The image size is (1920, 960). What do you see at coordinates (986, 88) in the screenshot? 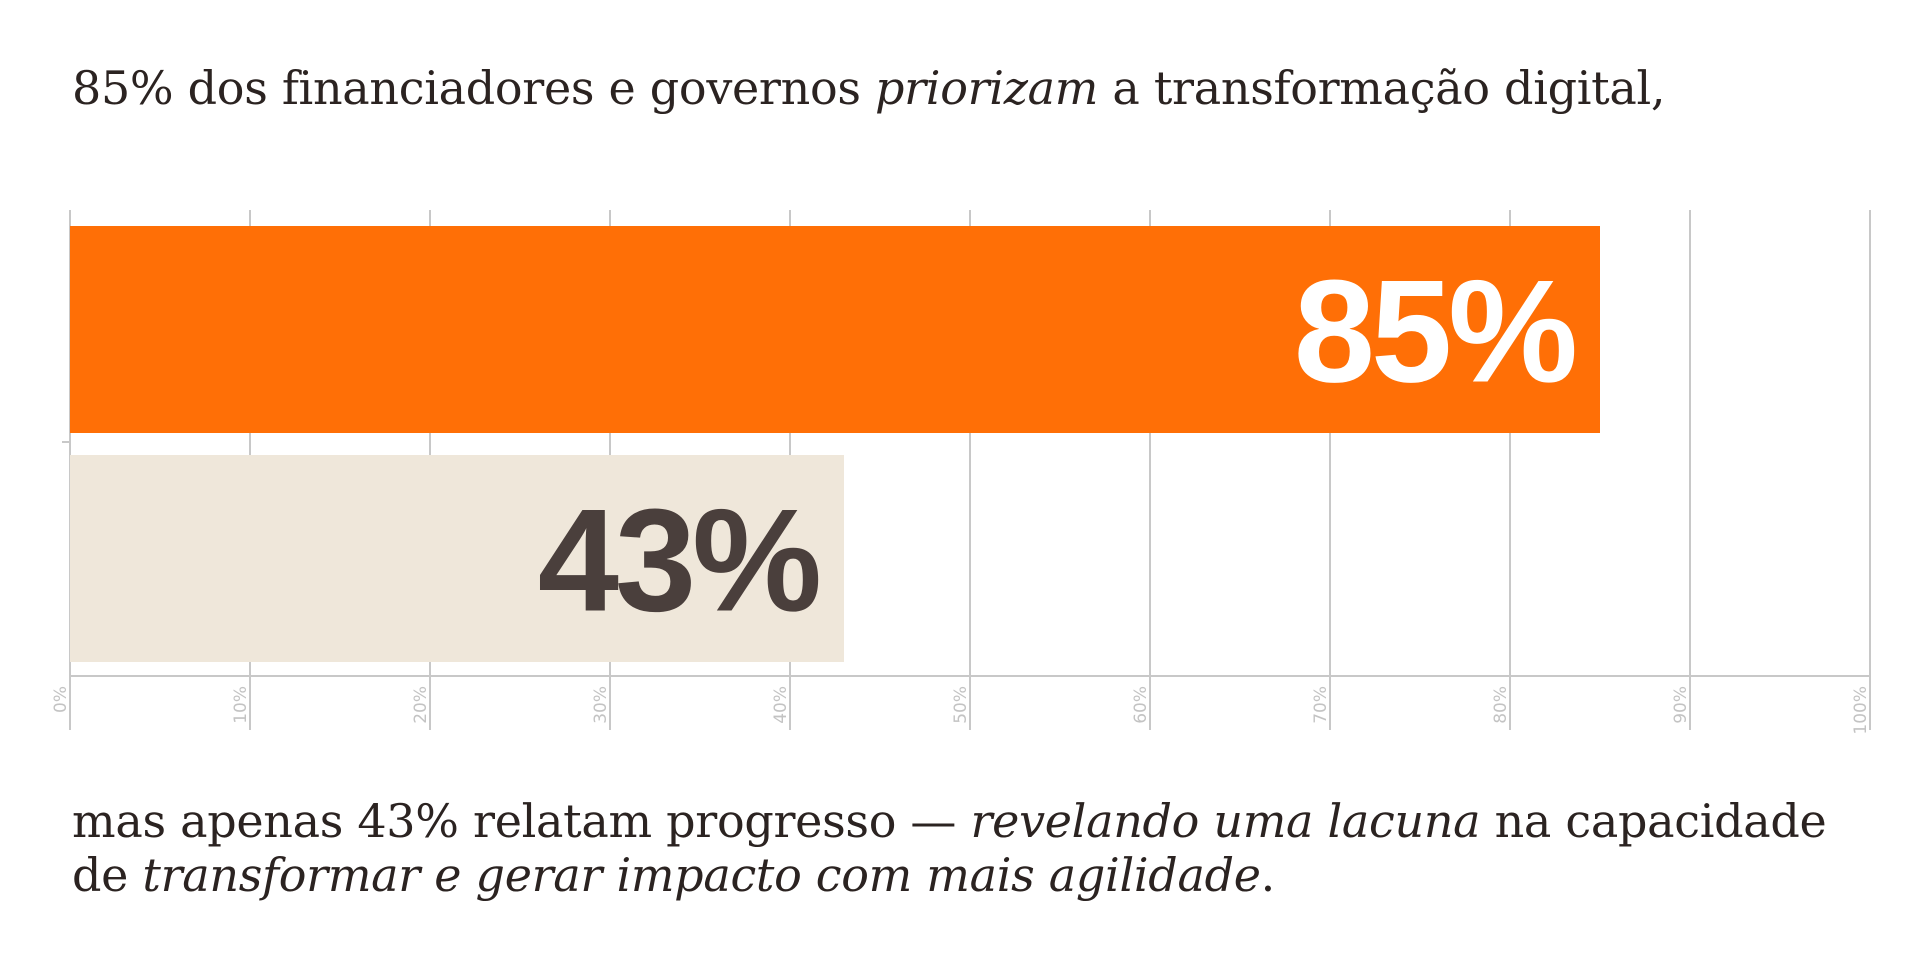
I see `headline-emphasis: priorizam` at bounding box center [986, 88].